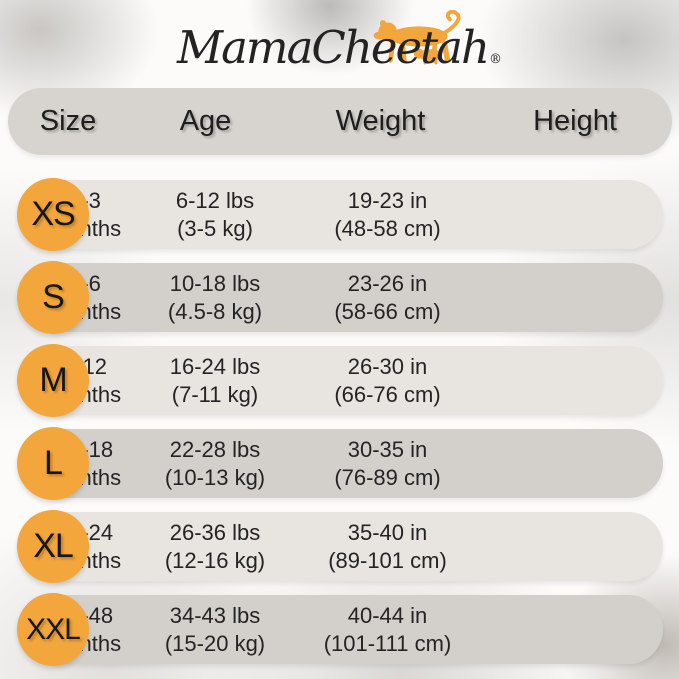 The image size is (679, 679). What do you see at coordinates (387, 311) in the screenshot?
I see `height-cm: (58-66 cm)` at bounding box center [387, 311].